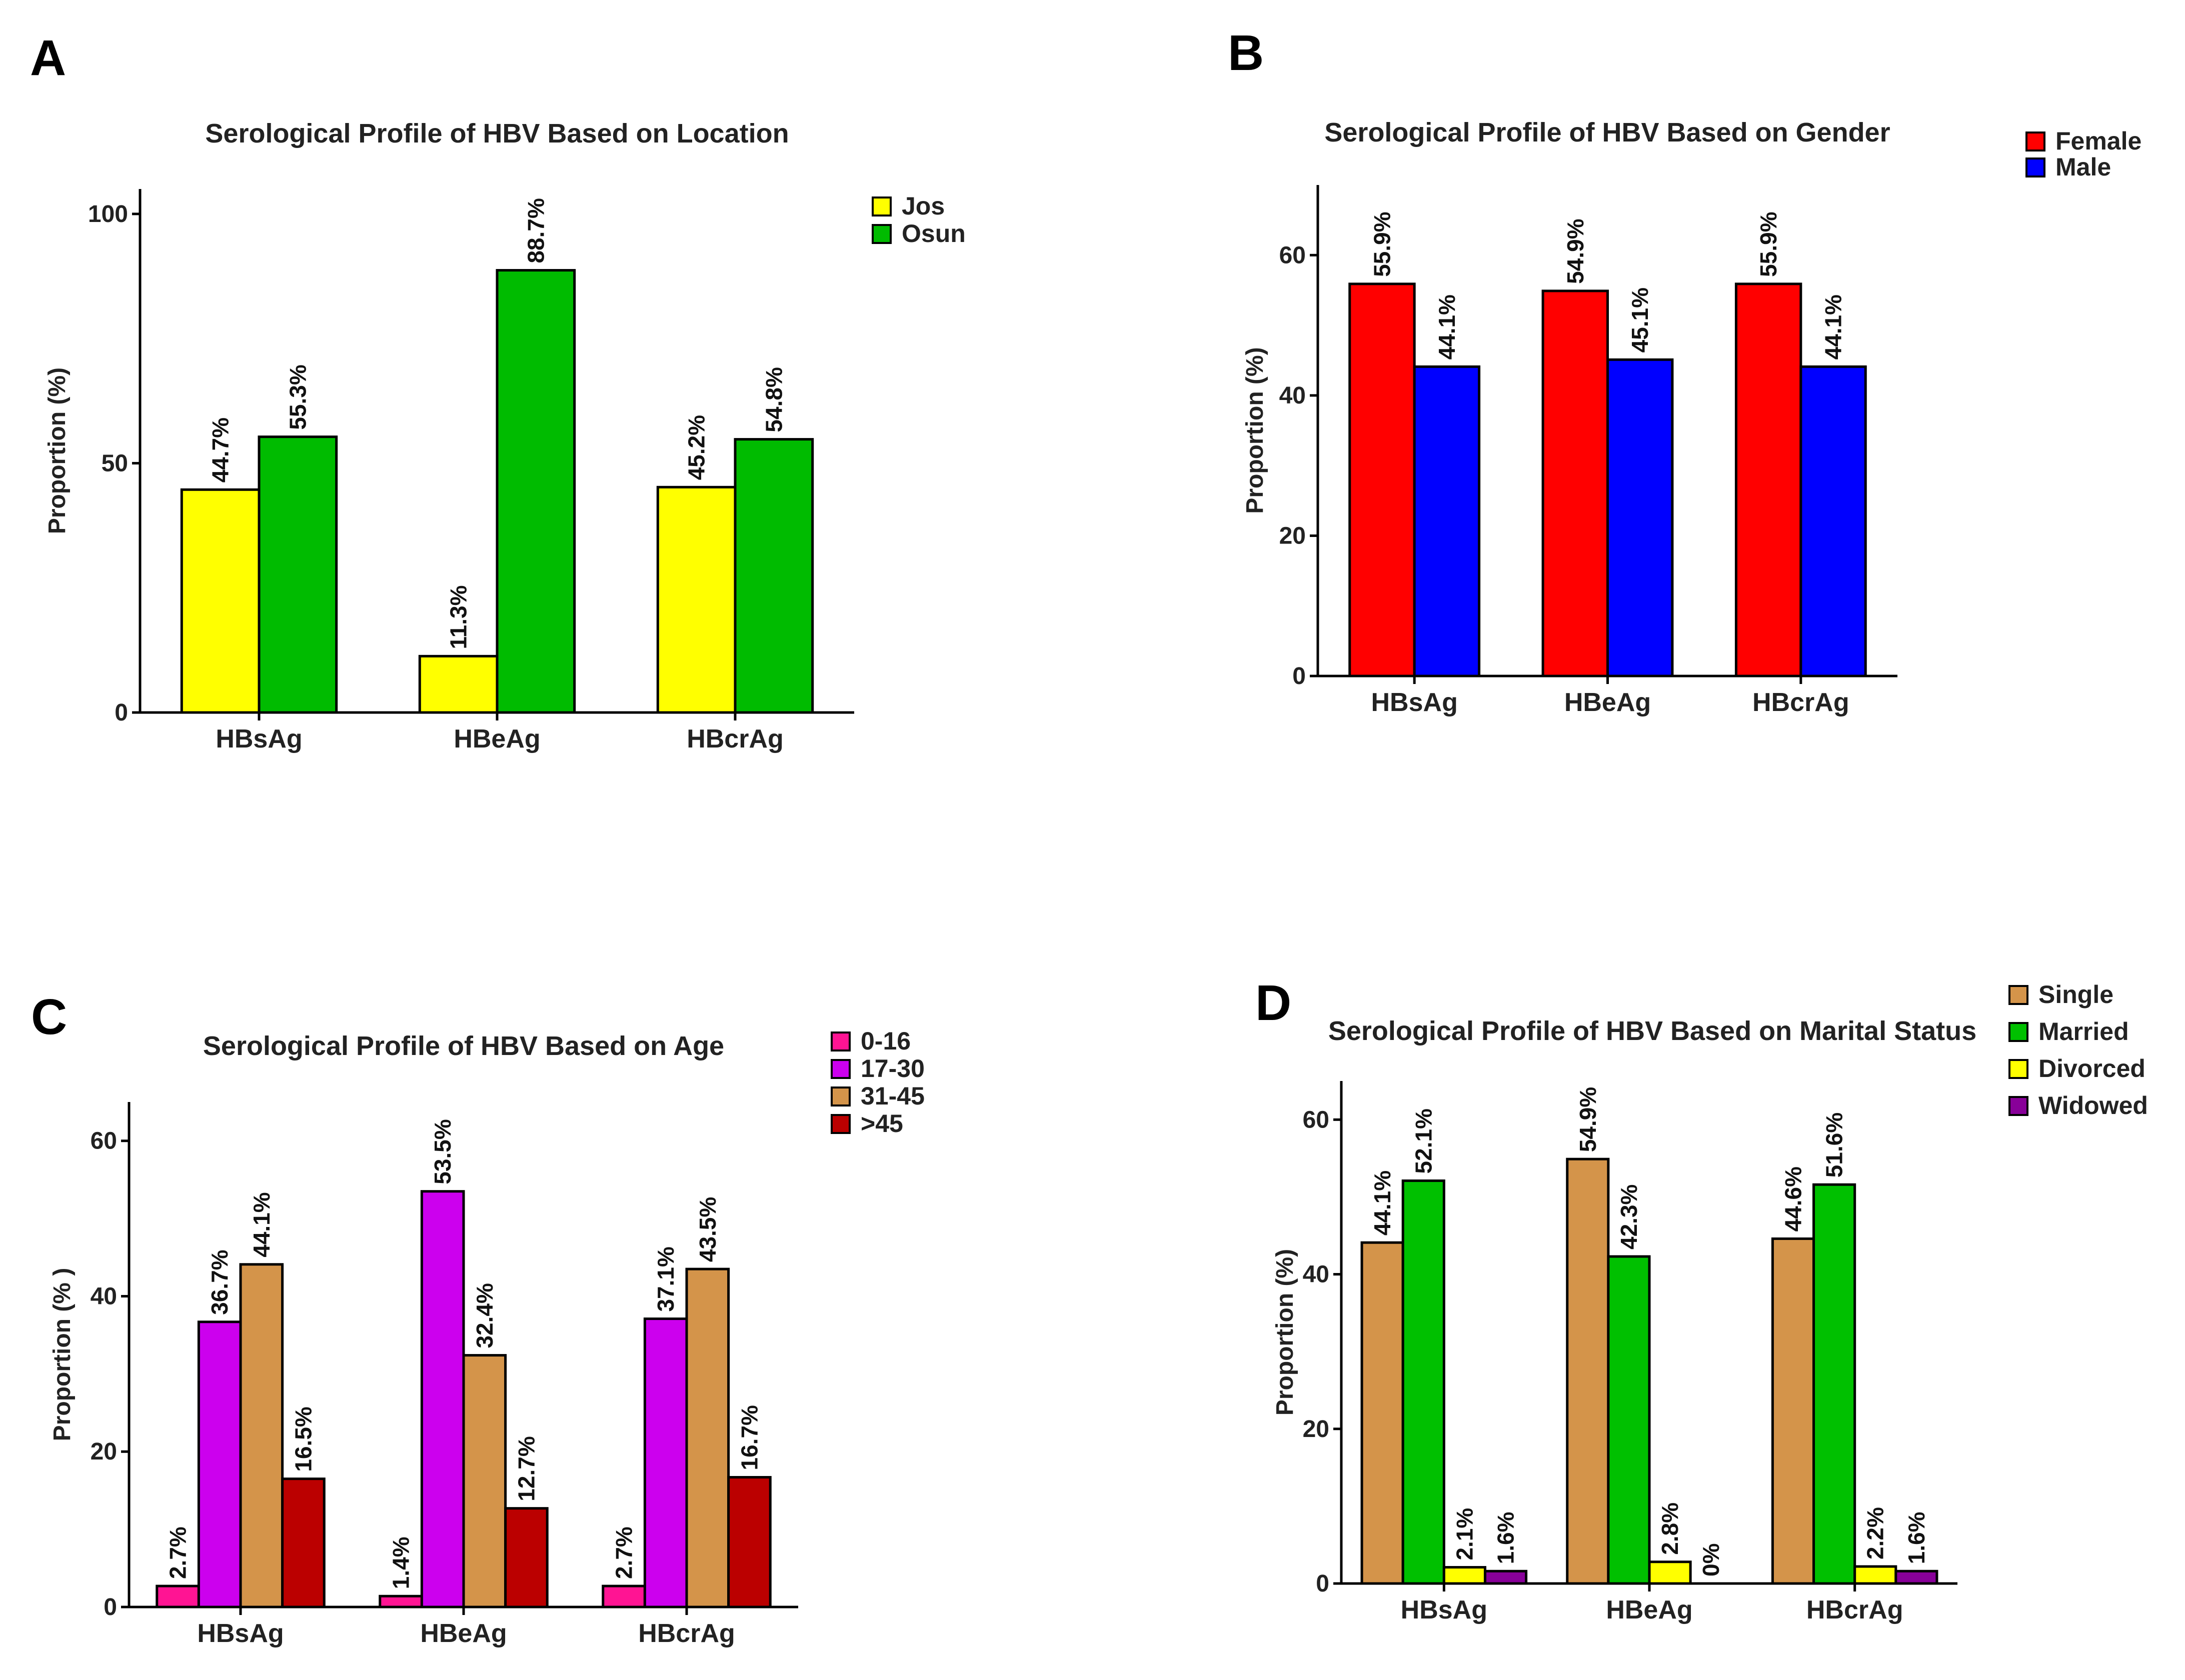  I want to click on data-label: 43.5%, so click(708, 1229).